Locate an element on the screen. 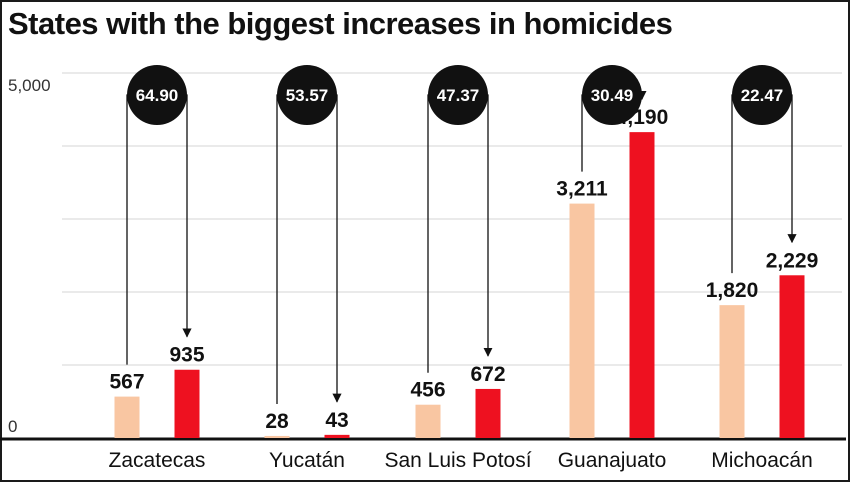  category-label: Zacatecas is located at coordinates (157, 460).